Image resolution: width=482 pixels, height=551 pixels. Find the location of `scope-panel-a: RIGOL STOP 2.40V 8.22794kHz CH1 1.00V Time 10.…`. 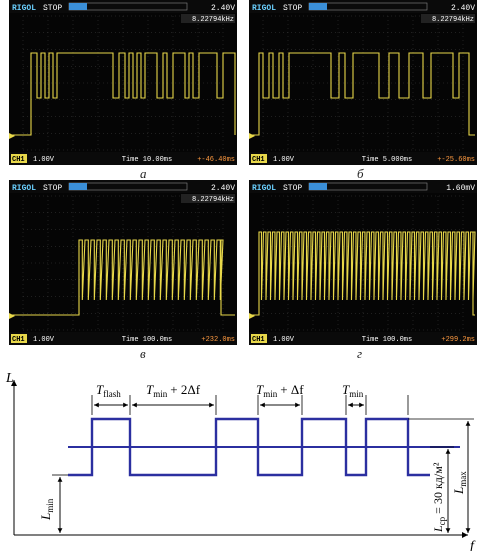

scope-panel-a: RIGOL STOP 2.40V 8.22794kHz CH1 1.00V Time 10.… is located at coordinates (123, 82).